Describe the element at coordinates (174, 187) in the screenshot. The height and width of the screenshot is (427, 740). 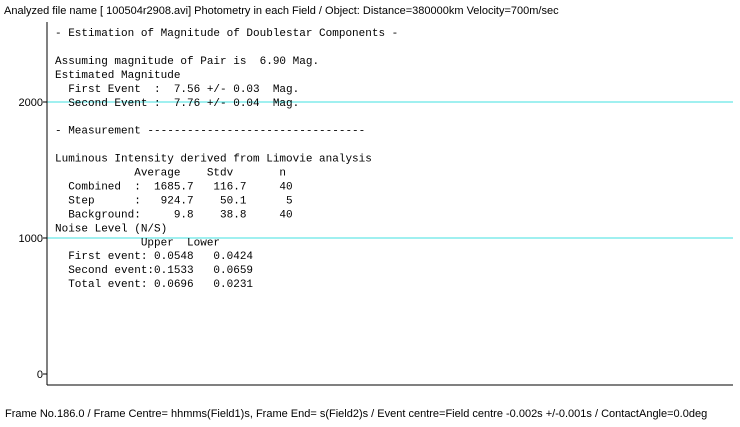
I see `annotation-line: Combined : 1685.7 116.7 40` at that location.